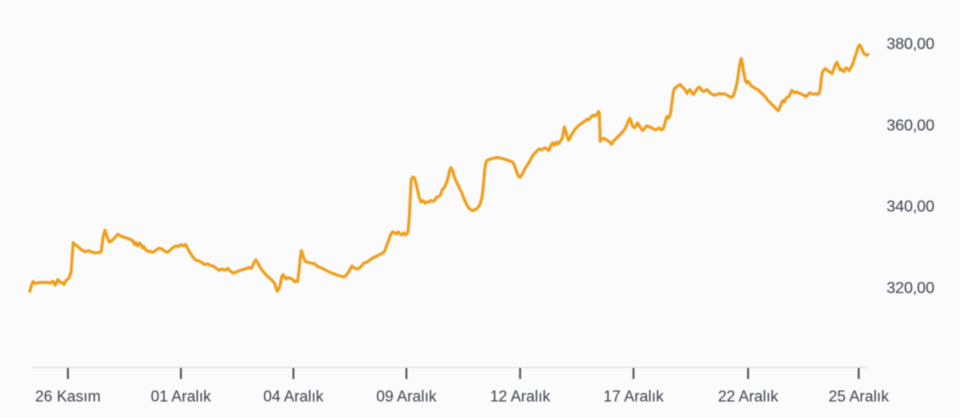  What do you see at coordinates (293, 397) in the screenshot?
I see `svg-text: 04 Aralık` at bounding box center [293, 397].